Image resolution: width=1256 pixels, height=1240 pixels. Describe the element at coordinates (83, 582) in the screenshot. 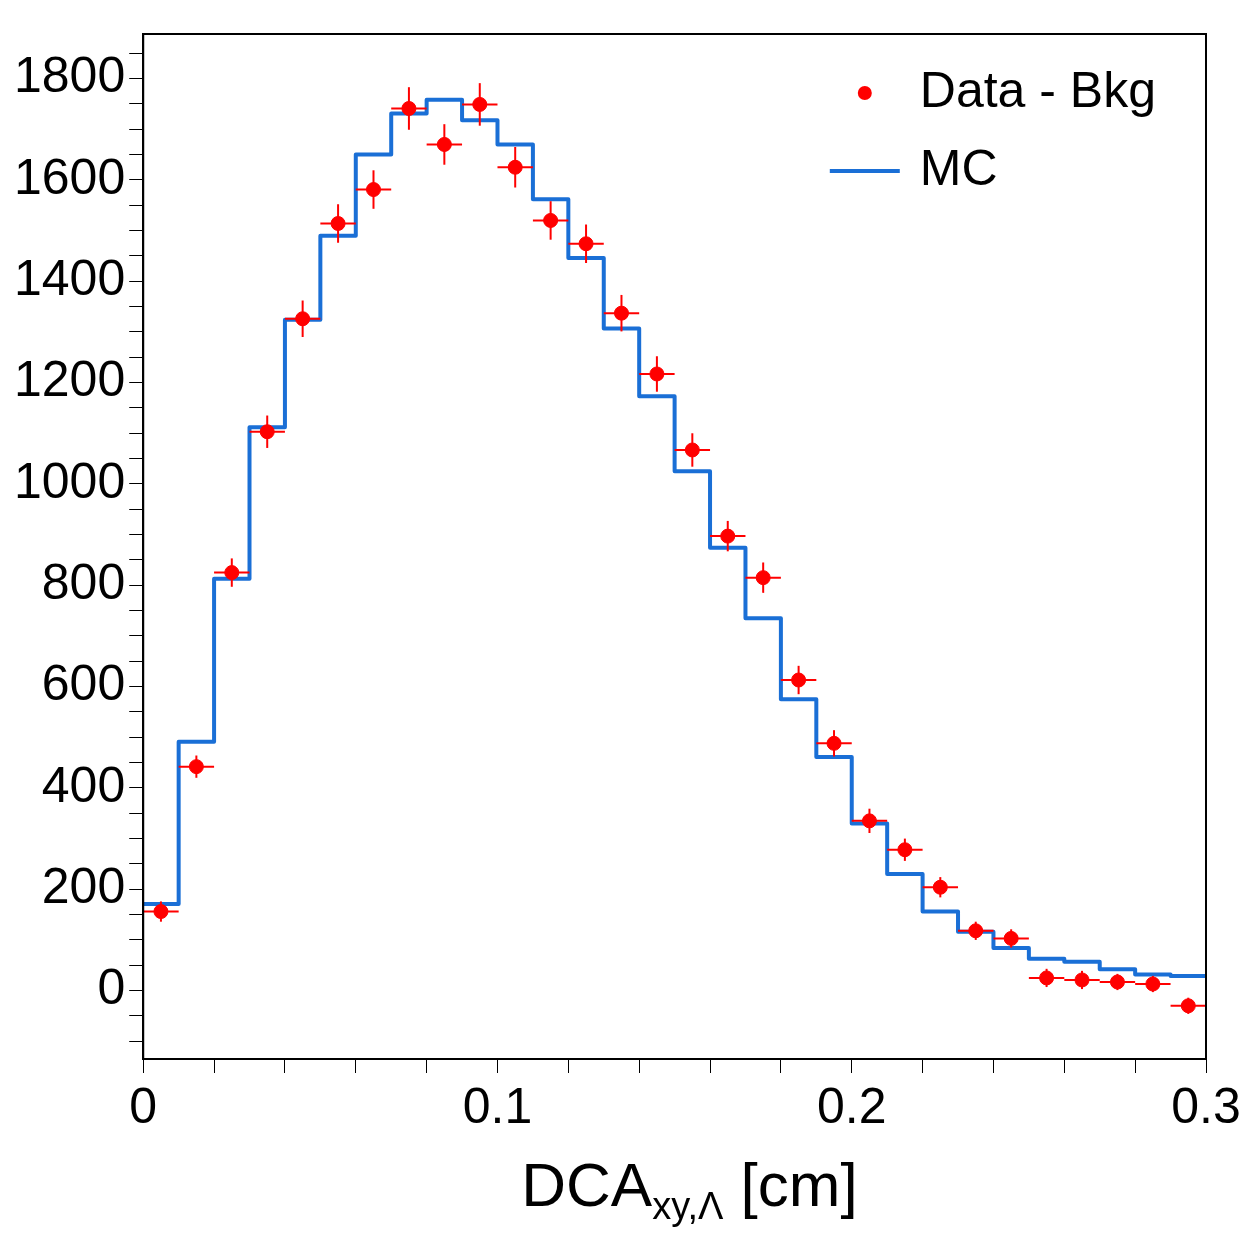

I see `y-tick-label: 800` at that location.